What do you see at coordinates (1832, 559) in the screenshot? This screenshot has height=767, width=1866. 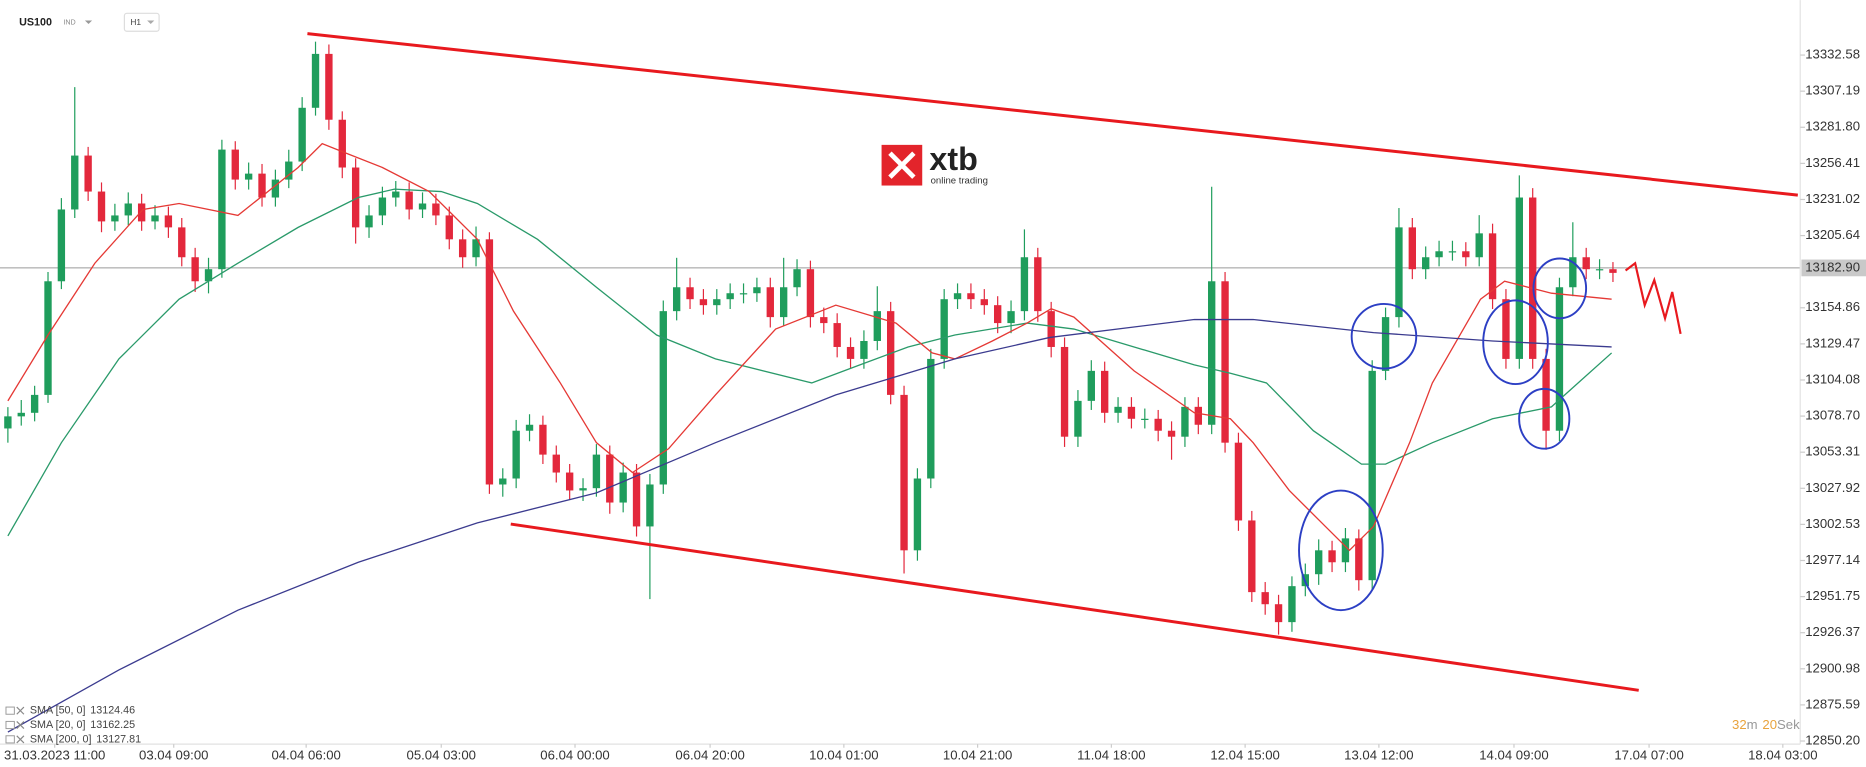 I see `y-tick-label: 12977.14` at bounding box center [1832, 559].